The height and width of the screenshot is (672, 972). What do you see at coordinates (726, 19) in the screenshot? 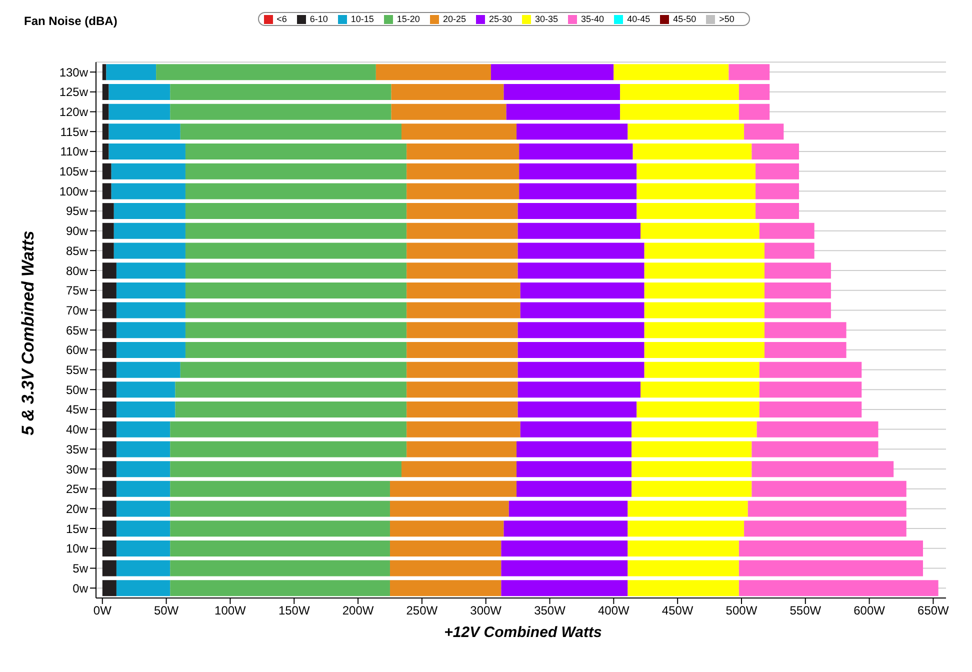
I see `legend-label: >50` at bounding box center [726, 19].